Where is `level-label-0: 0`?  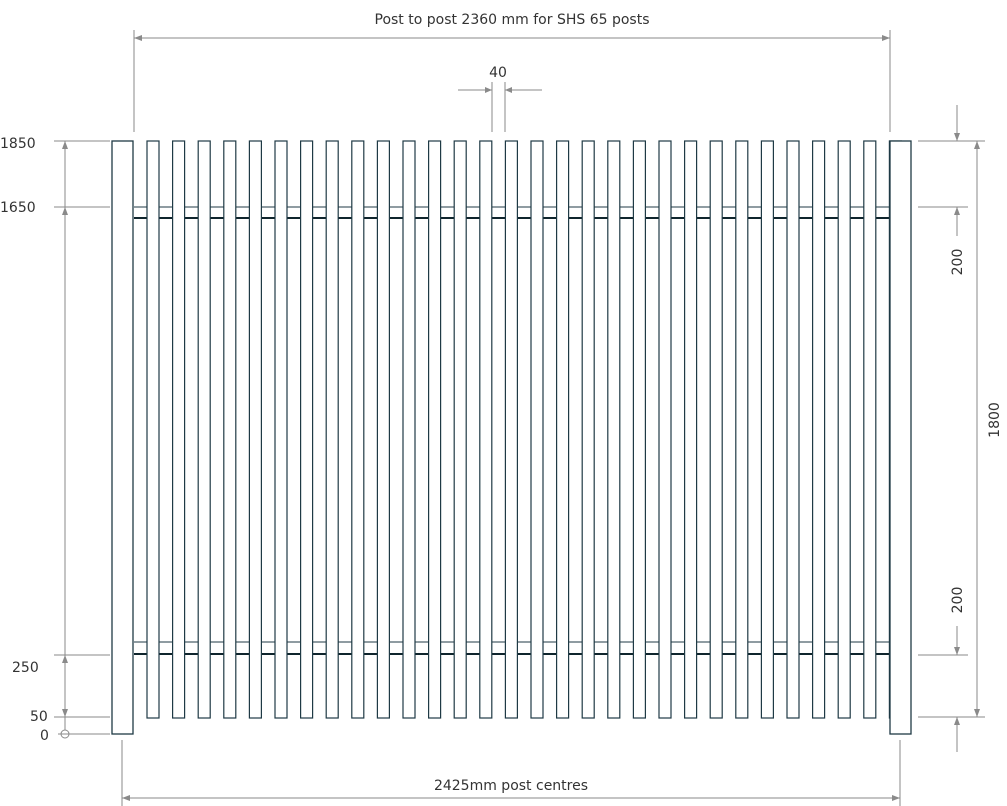 level-label-0: 0 is located at coordinates (44, 736).